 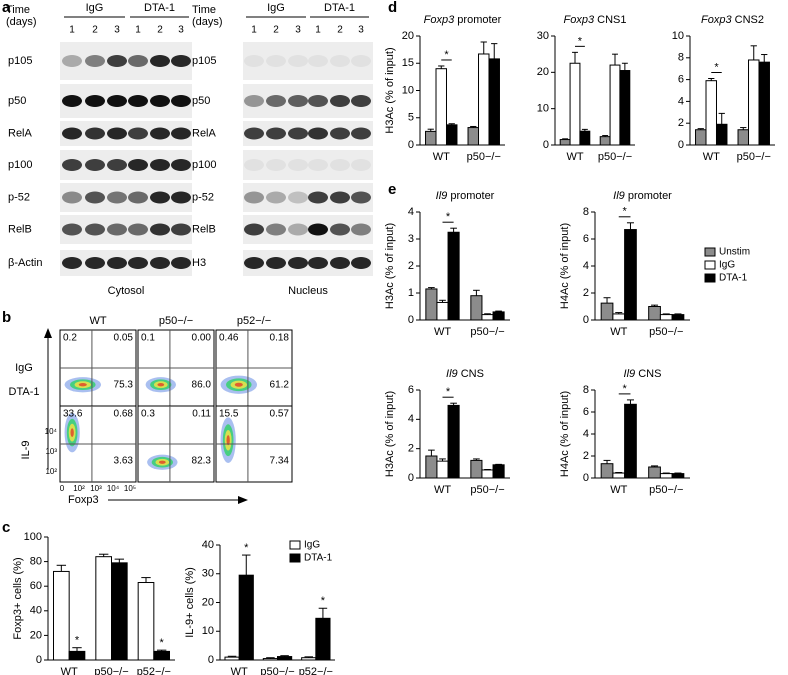 What do you see at coordinates (113, 488) in the screenshot?
I see `flow-x-tick: 10⁴` at bounding box center [113, 488].